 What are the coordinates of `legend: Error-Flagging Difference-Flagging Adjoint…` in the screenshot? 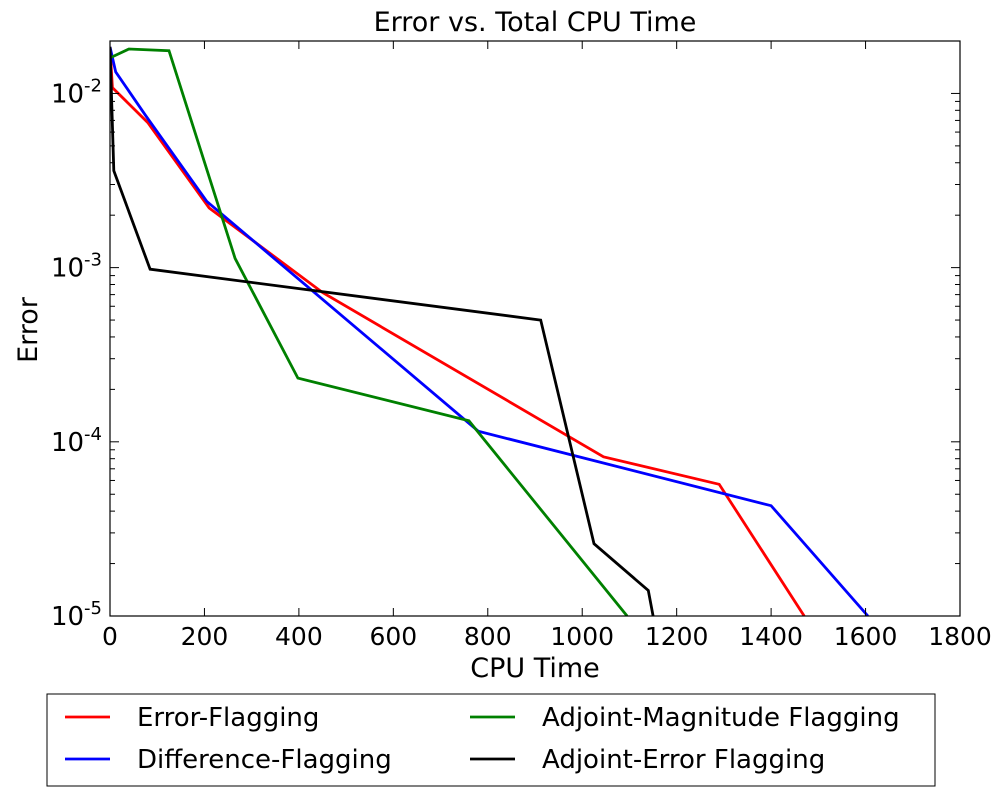 It's located at (491, 740).